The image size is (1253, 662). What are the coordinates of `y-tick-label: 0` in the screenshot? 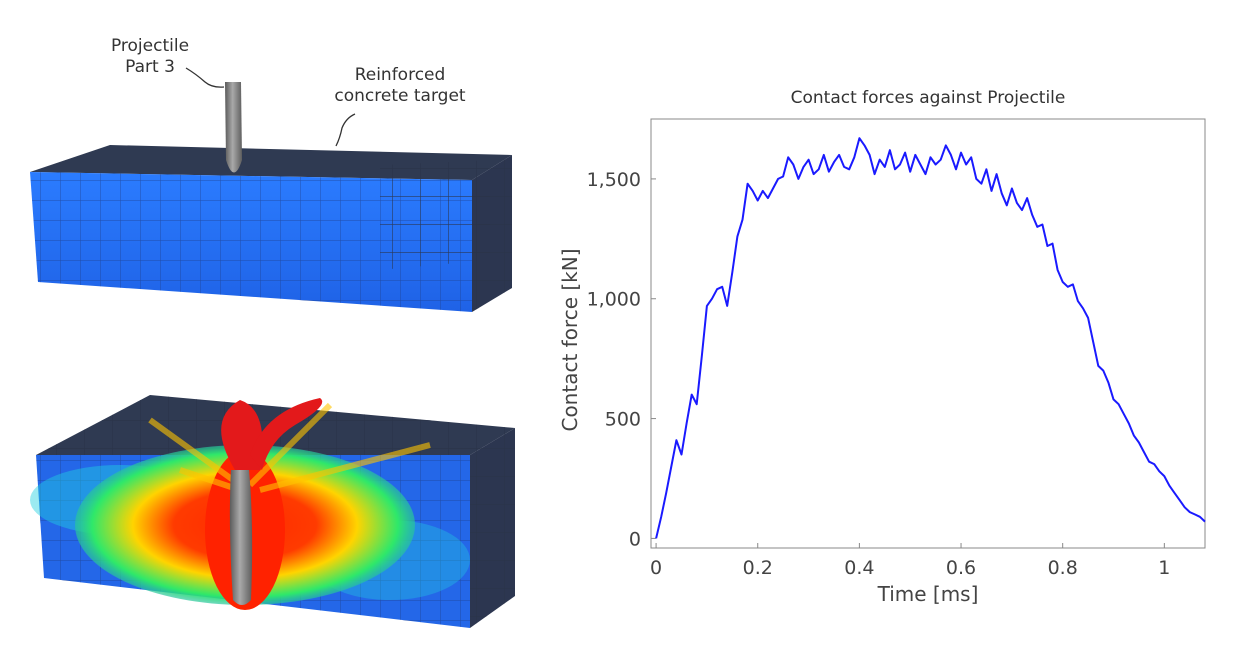 It's located at (635, 539).